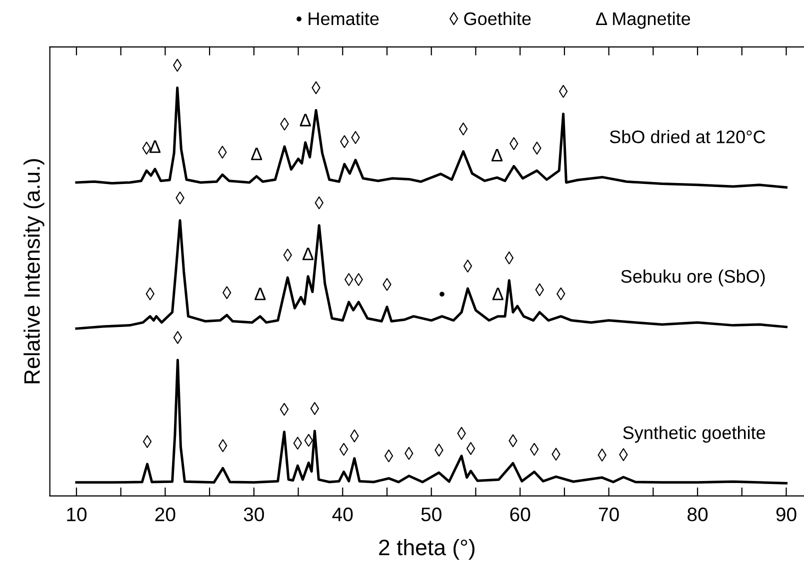 This screenshot has width=804, height=580. I want to click on series-label: Synthetic goethite, so click(694, 434).